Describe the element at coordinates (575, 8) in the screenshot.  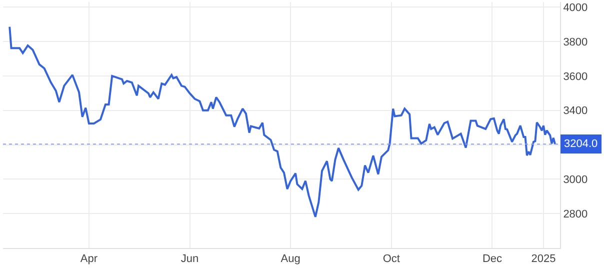
I see `y-tick-label: 4000` at that location.